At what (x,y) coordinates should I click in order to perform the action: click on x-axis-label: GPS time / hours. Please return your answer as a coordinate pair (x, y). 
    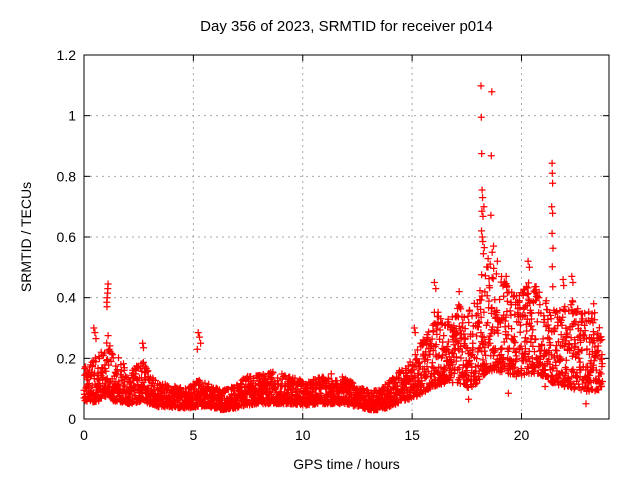
    Looking at the image, I should click on (346, 464).